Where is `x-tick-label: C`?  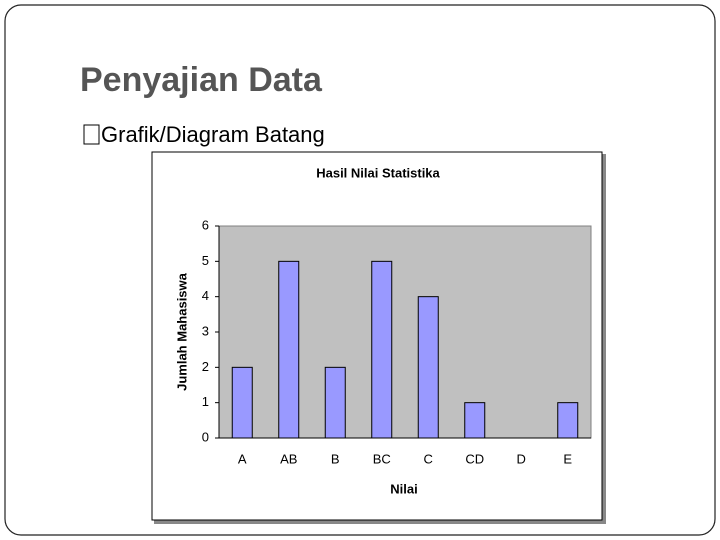
x-tick-label: C is located at coordinates (428, 458).